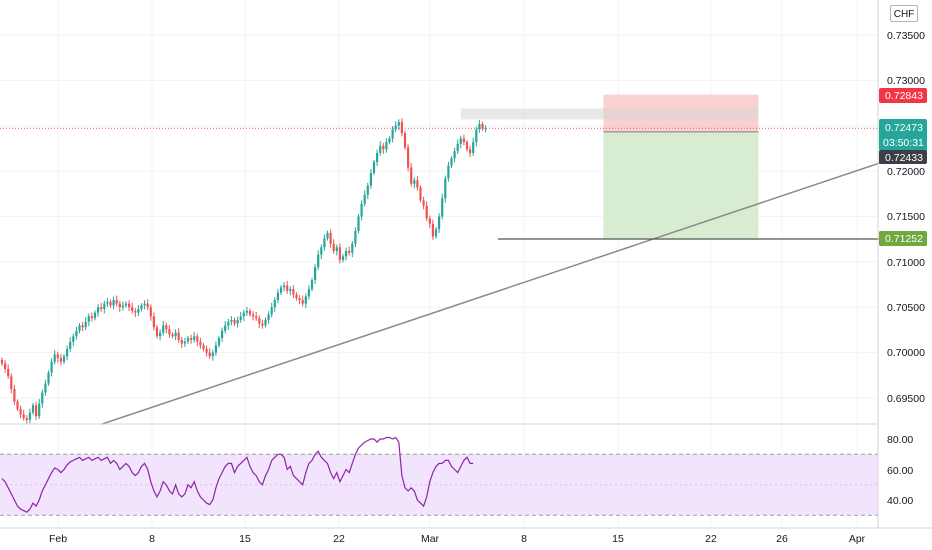  What do you see at coordinates (609, 167) in the screenshot?
I see `position-zones` at bounding box center [609, 167].